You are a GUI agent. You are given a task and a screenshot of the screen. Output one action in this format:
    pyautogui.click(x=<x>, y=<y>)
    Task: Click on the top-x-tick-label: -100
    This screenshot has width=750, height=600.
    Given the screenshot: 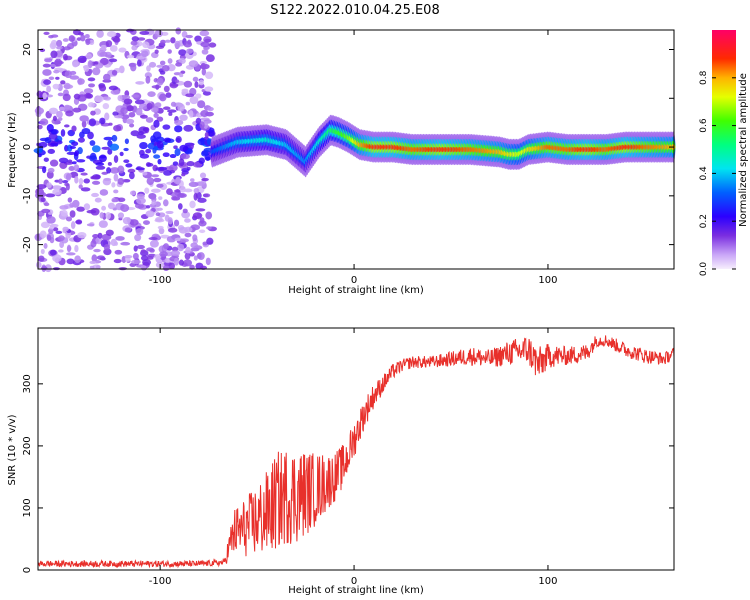 What is the action you would take?
    pyautogui.click(x=160, y=280)
    